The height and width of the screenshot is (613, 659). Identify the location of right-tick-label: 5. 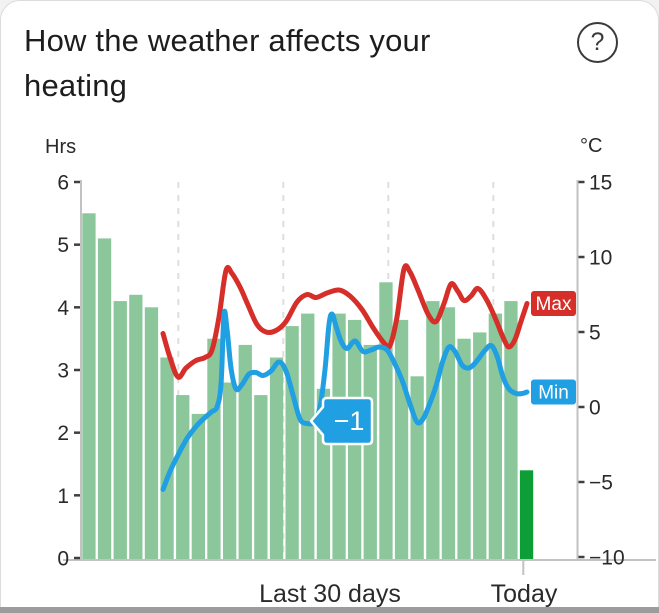
(595, 333).